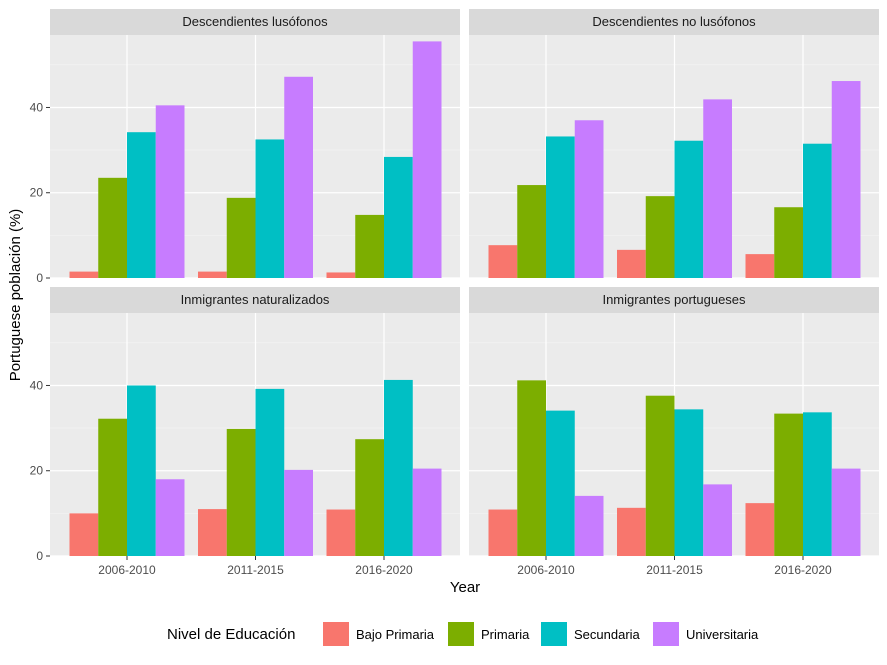 Image resolution: width=887 pixels, height=665 pixels. I want to click on facet-label: Descendientes lusófonos, so click(255, 21).